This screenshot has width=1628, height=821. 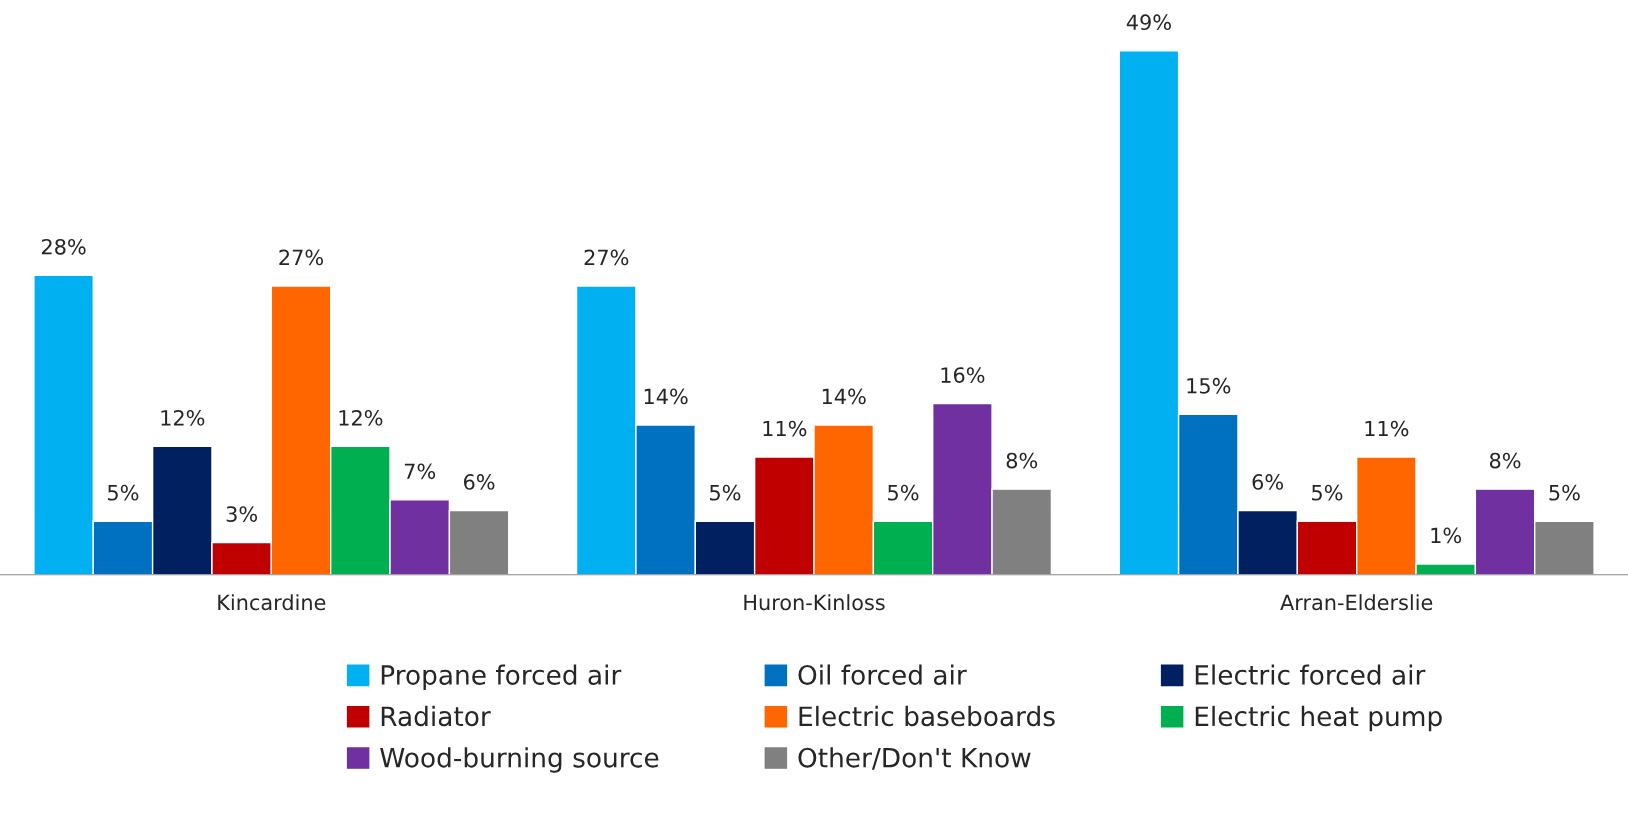 What do you see at coordinates (420, 471) in the screenshot?
I see `data-label: 7%` at bounding box center [420, 471].